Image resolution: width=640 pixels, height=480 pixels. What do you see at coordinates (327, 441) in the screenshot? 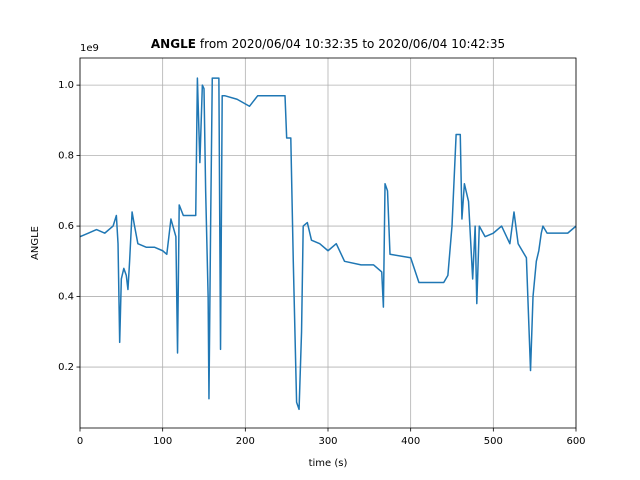
I see `x-tick-label: 300` at bounding box center [327, 441].